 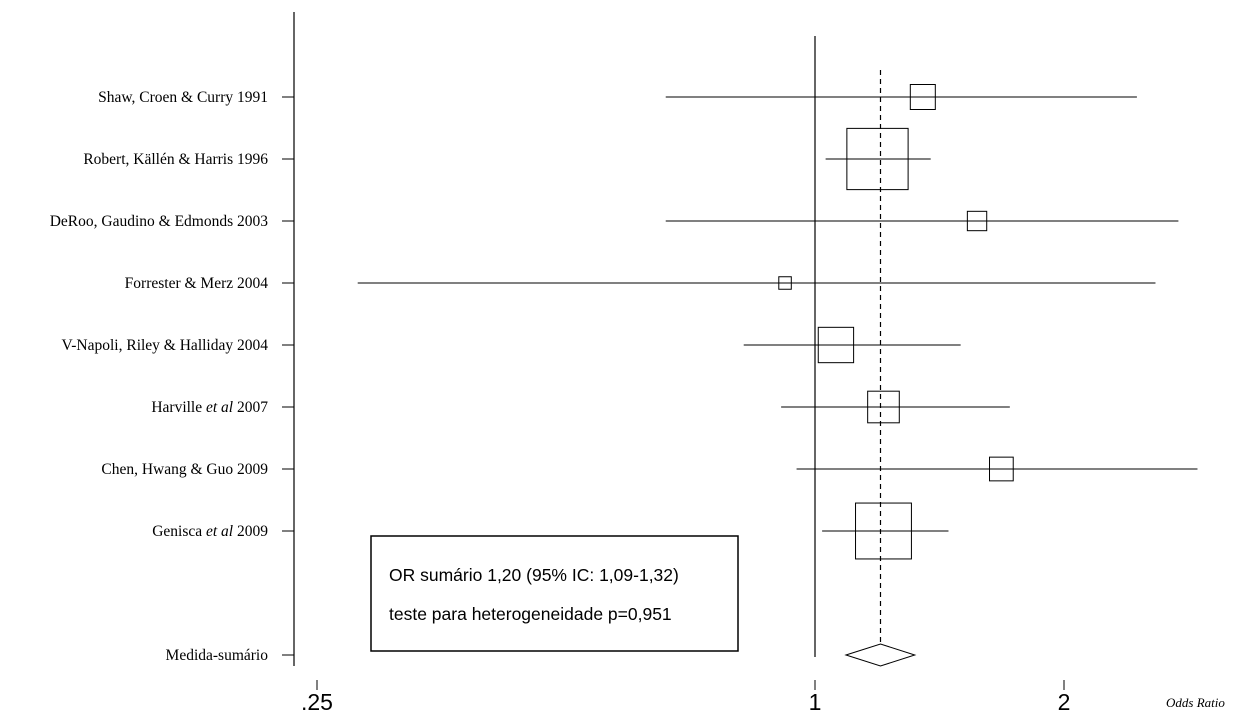 What do you see at coordinates (534, 575) in the screenshot?
I see `annotation-line-1: OR sumário 1,20 (95% IC: 1,09-1,32)` at bounding box center [534, 575].